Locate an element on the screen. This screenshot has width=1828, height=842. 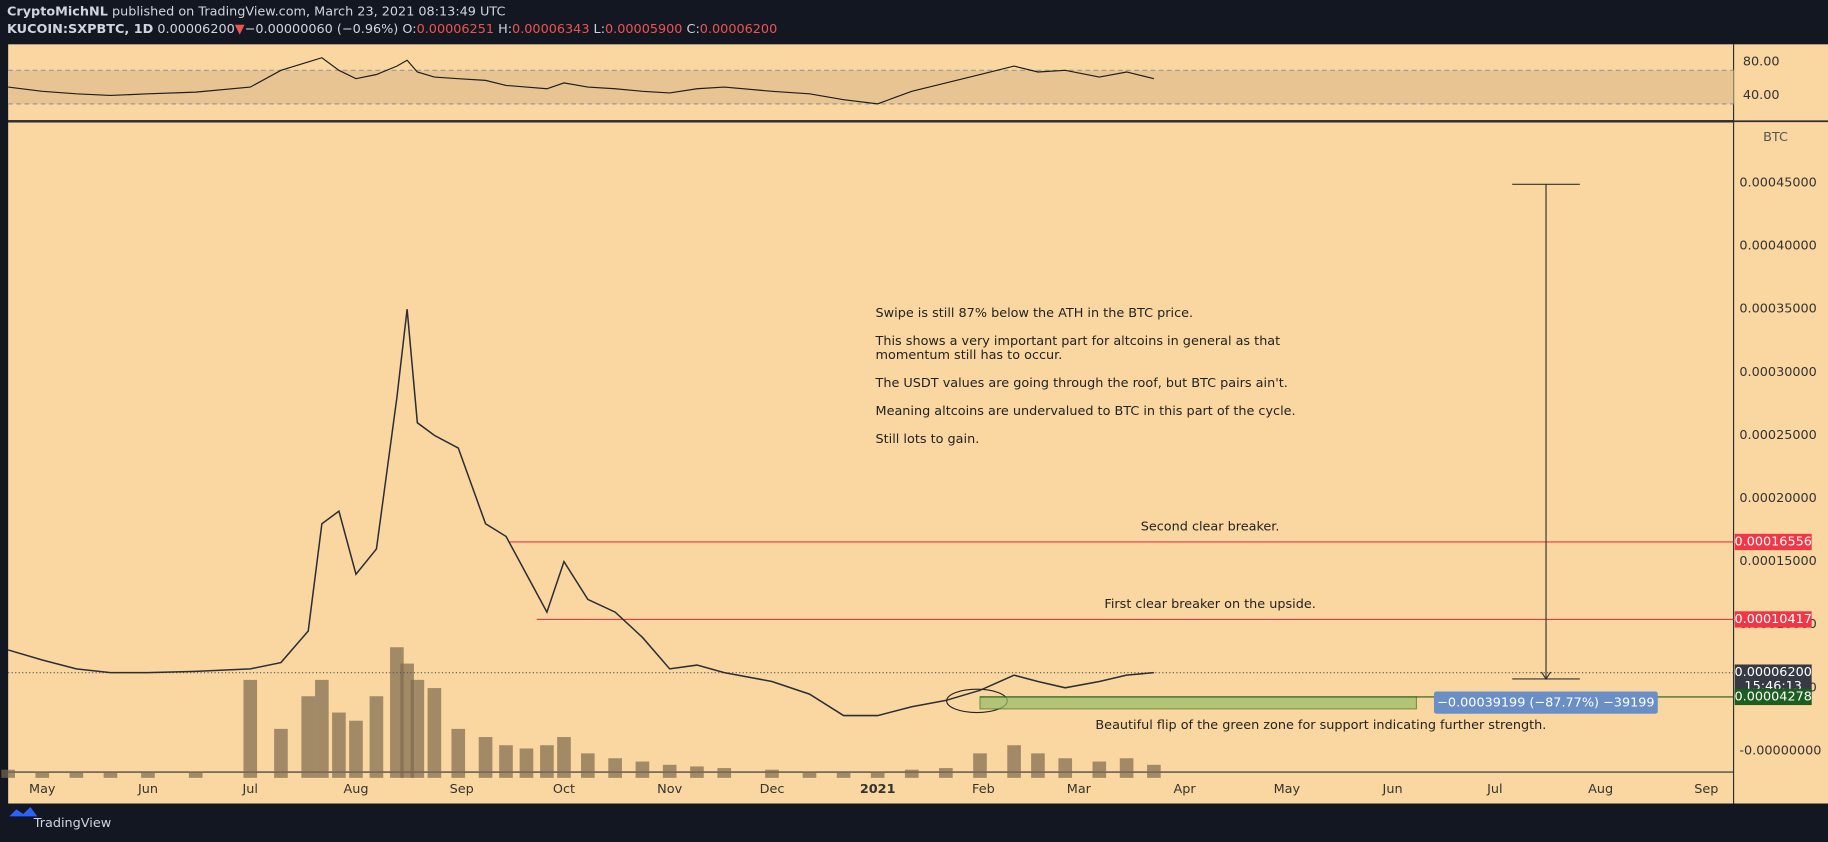
measure-label: −0.00039199 (−87.77%) −39199 is located at coordinates (1545, 703).